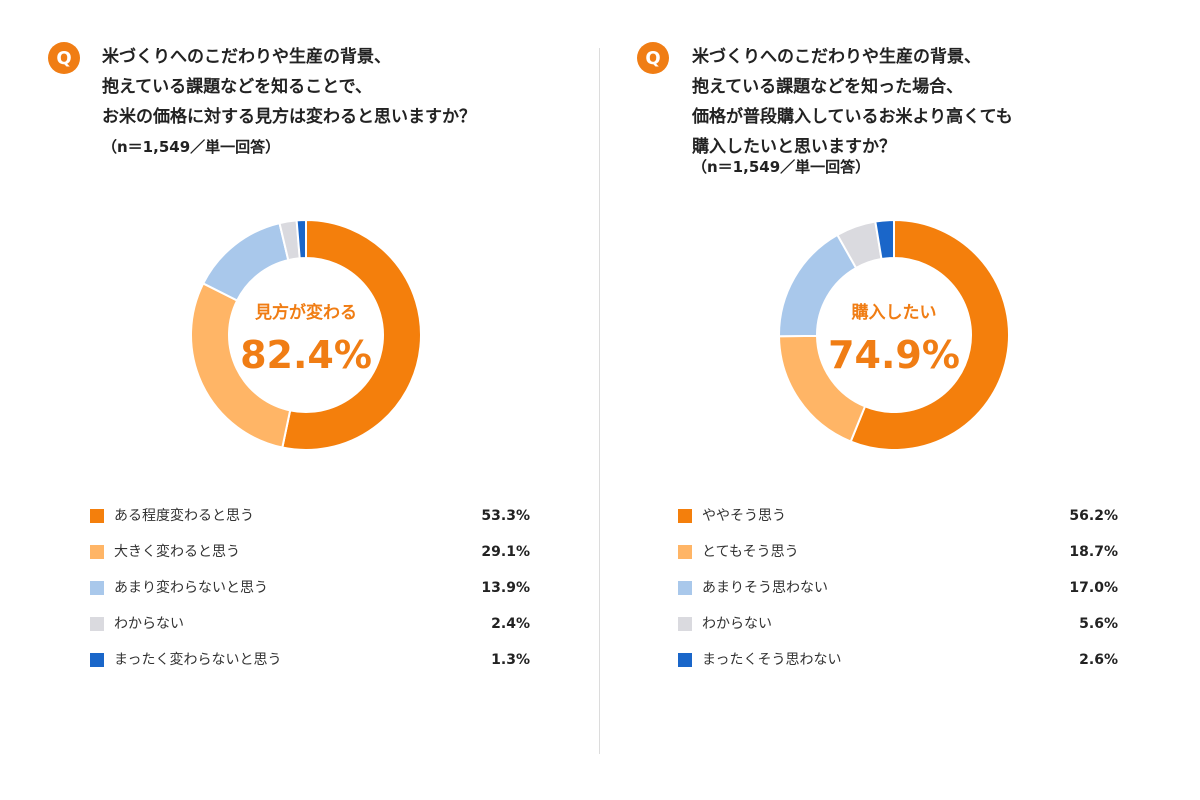 The height and width of the screenshot is (800, 1200). I want to click on legend-item: まったくそう思わない 2.6%, so click(898, 662).